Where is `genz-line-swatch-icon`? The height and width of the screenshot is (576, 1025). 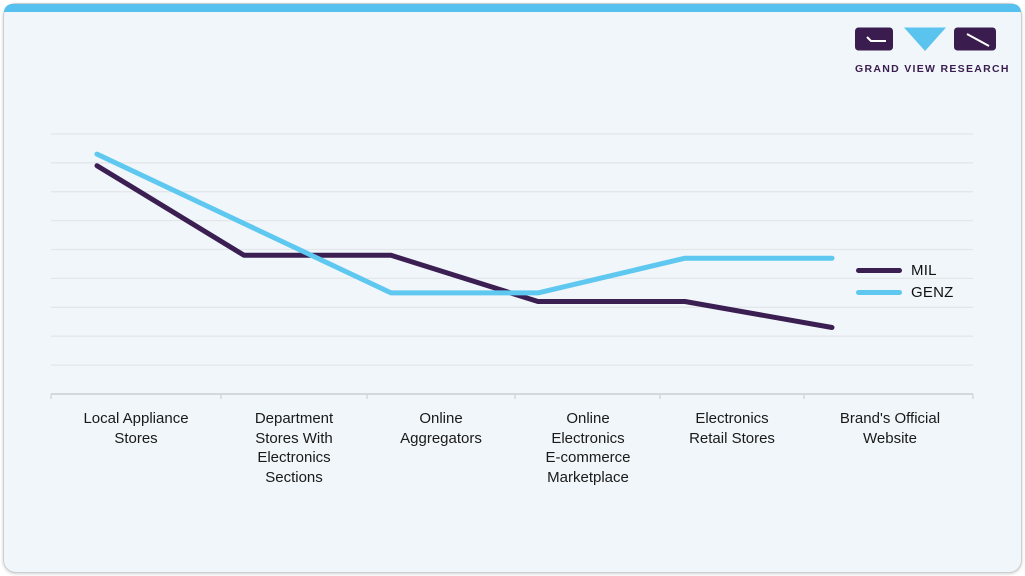 genz-line-swatch-icon is located at coordinates (879, 292).